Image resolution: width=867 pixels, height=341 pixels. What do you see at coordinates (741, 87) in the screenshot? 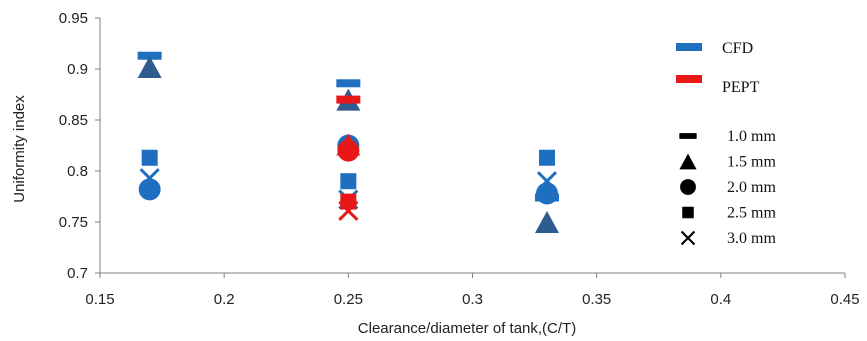
I see `legend-pept-label: PEPT` at bounding box center [741, 87].